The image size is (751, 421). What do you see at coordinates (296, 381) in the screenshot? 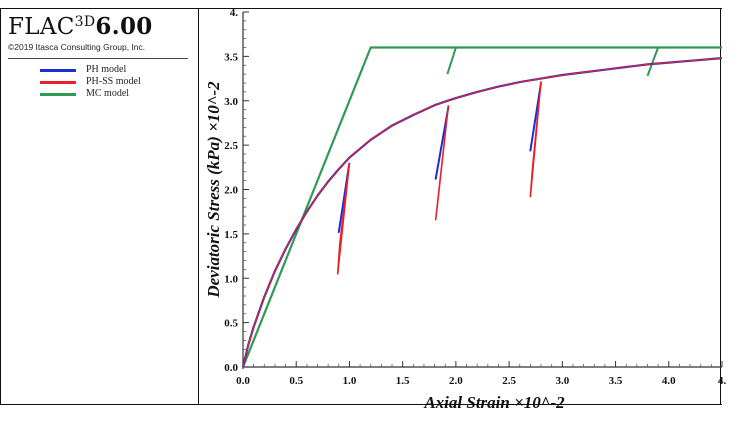
I see `x-tick-label: 0.5` at bounding box center [296, 381].